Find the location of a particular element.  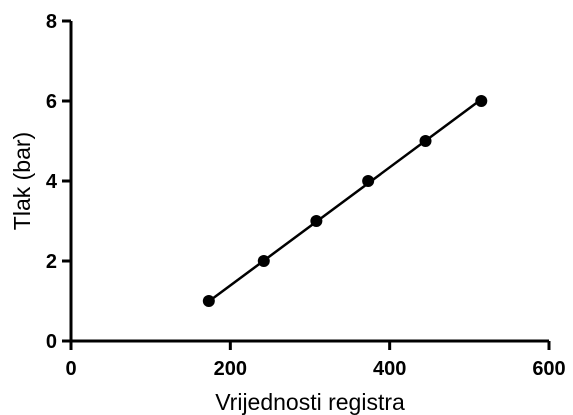

y-tick-label: 4 is located at coordinates (52, 182).